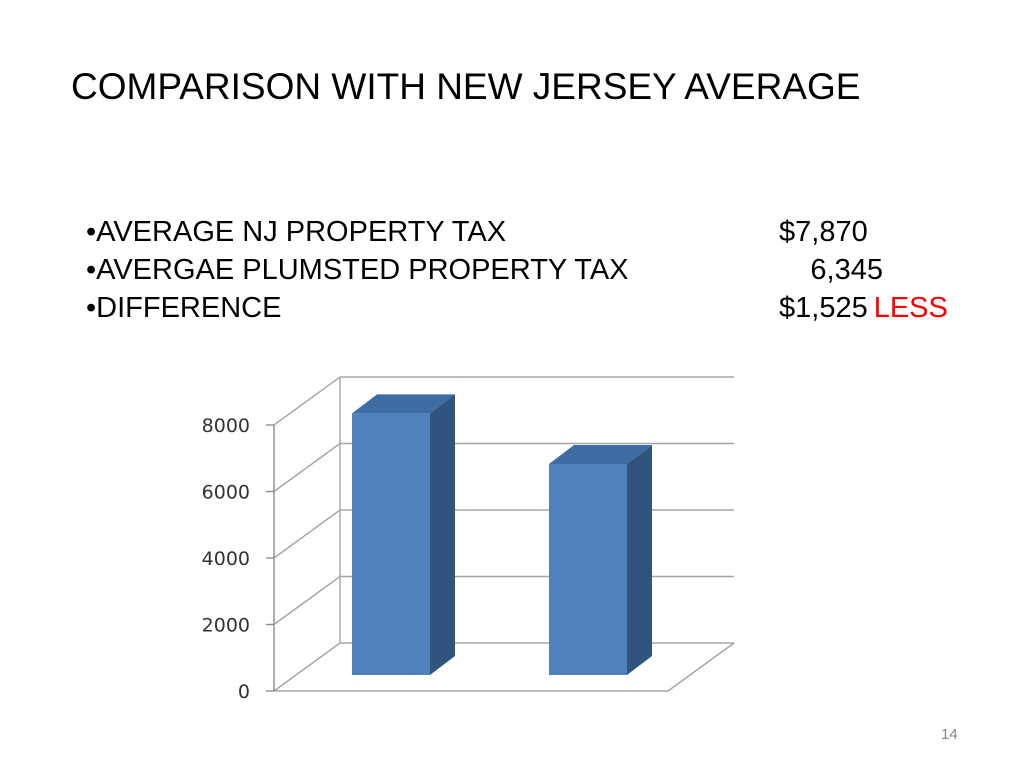 The image size is (1024, 768). I want to click on y-tick-label: 4000, so click(226, 559).